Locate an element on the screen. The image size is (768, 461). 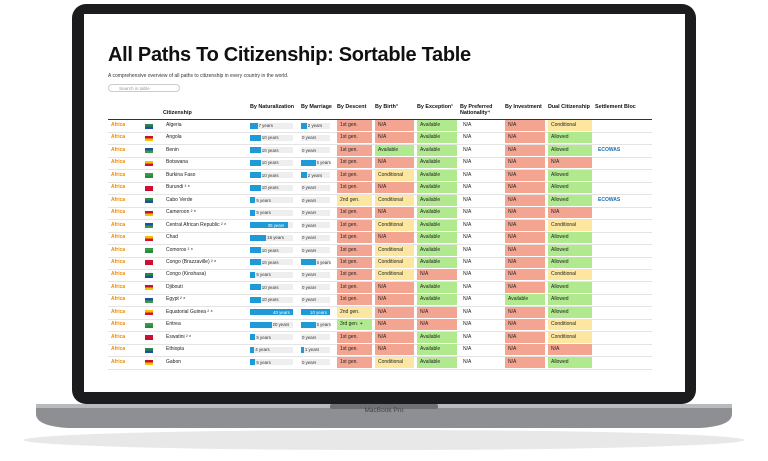
nat-label: 15 years is located at coordinates (275, 238).